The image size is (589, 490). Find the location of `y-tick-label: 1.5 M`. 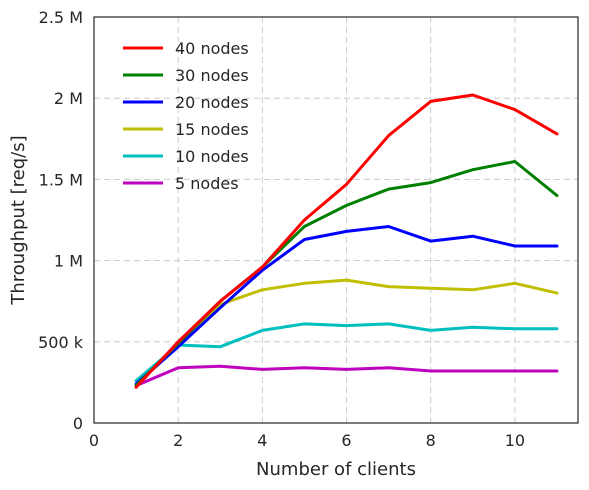

y-tick-label: 1.5 M is located at coordinates (61, 179).